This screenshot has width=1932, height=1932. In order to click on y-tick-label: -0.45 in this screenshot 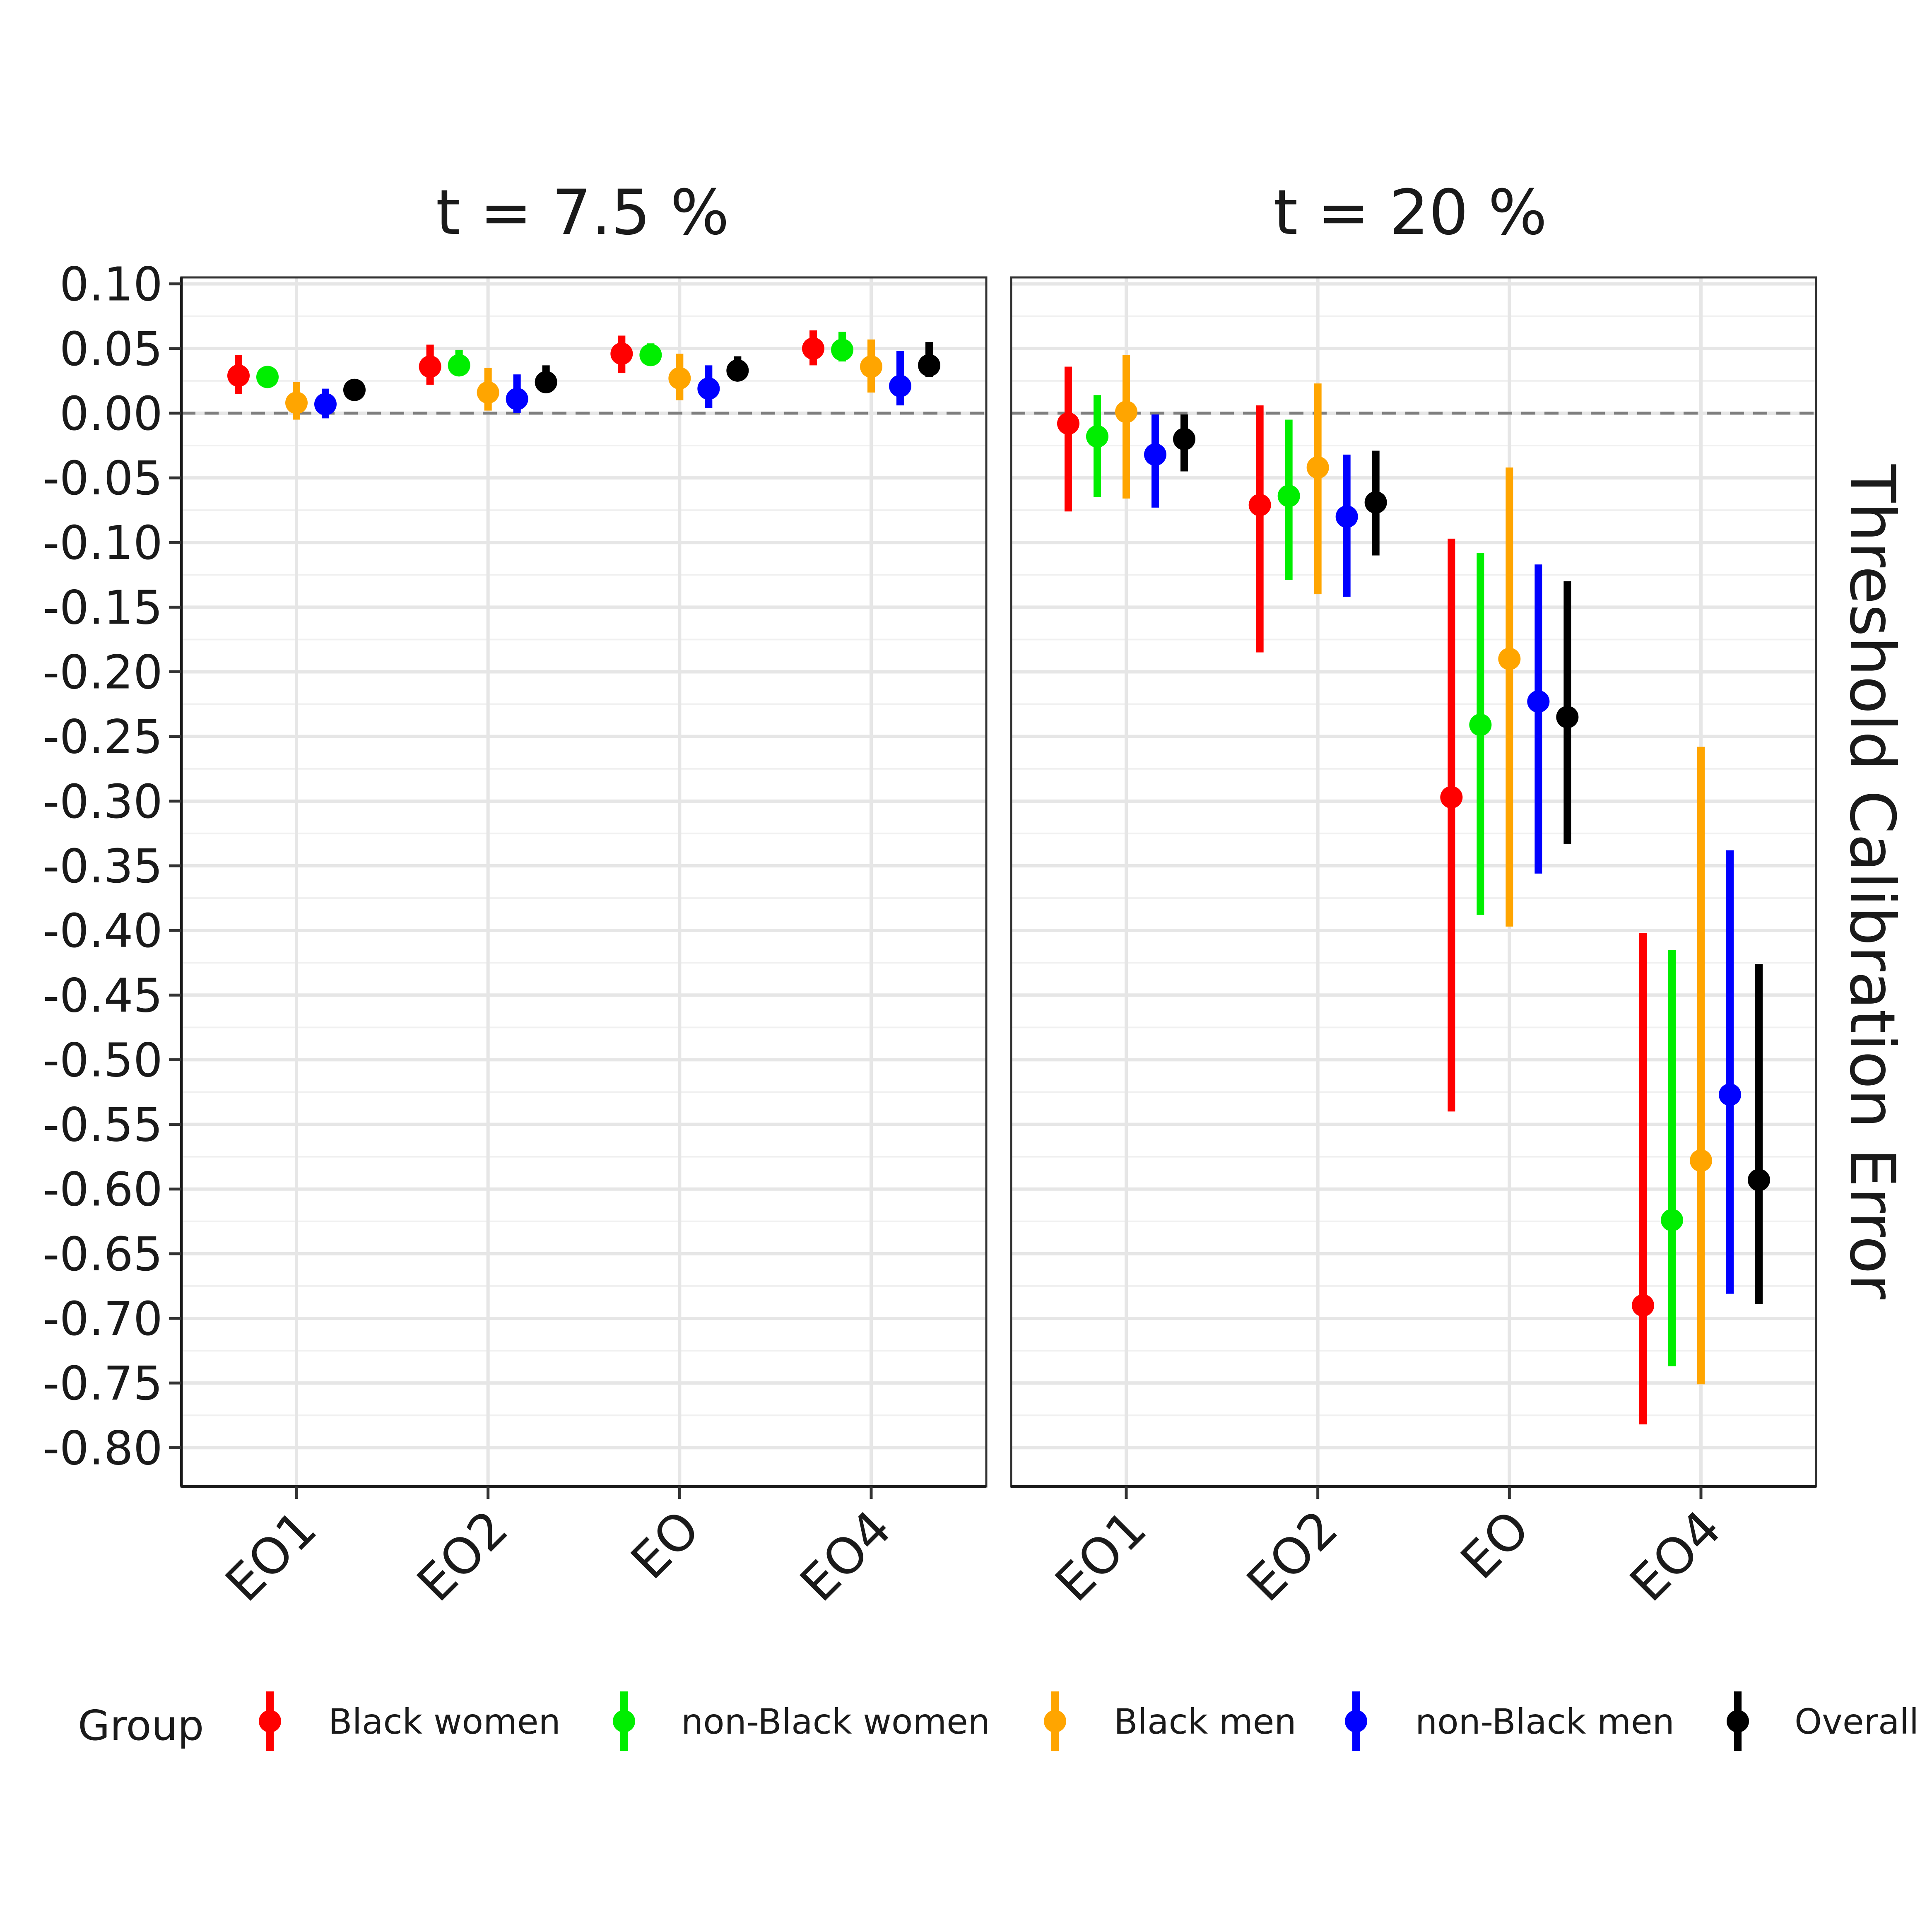, I will do `click(103, 996)`.